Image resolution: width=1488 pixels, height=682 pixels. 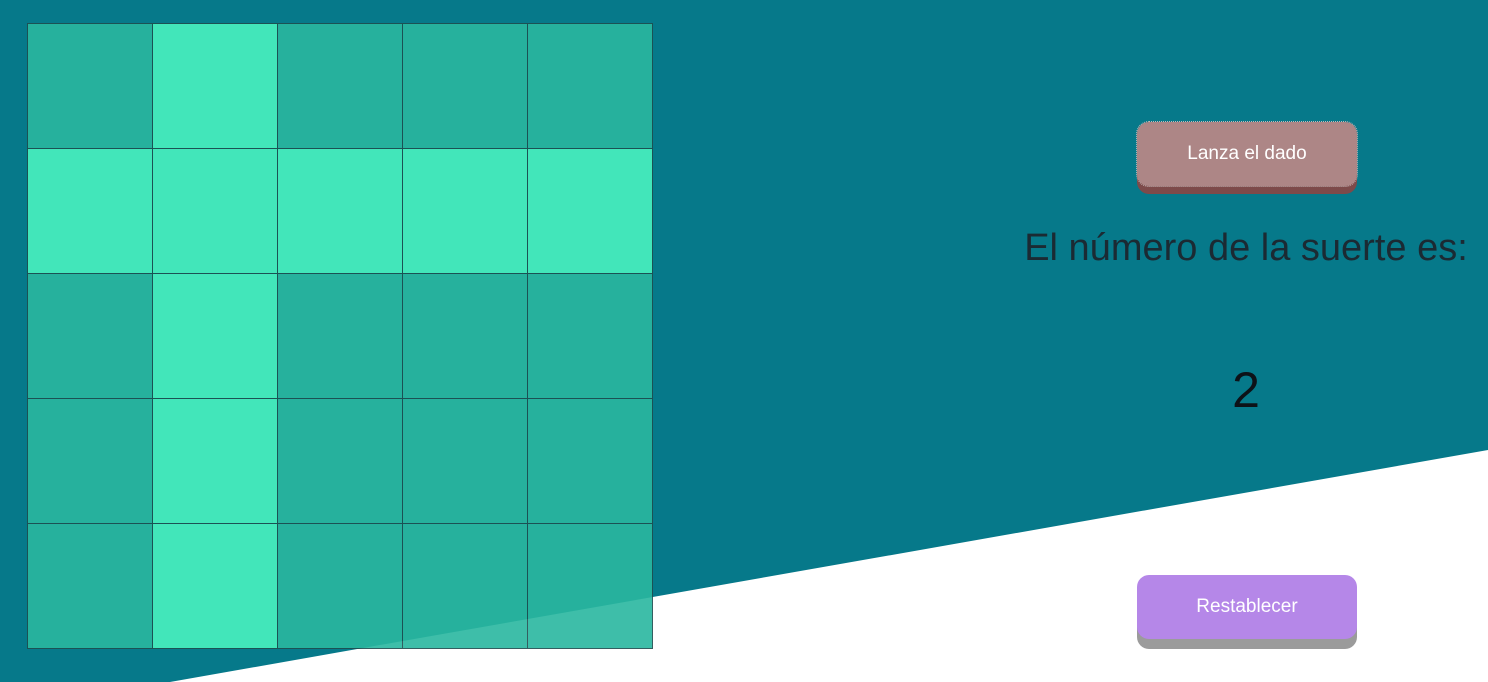 I want to click on result-label: El número de la suerte es:, so click(x=1246, y=248).